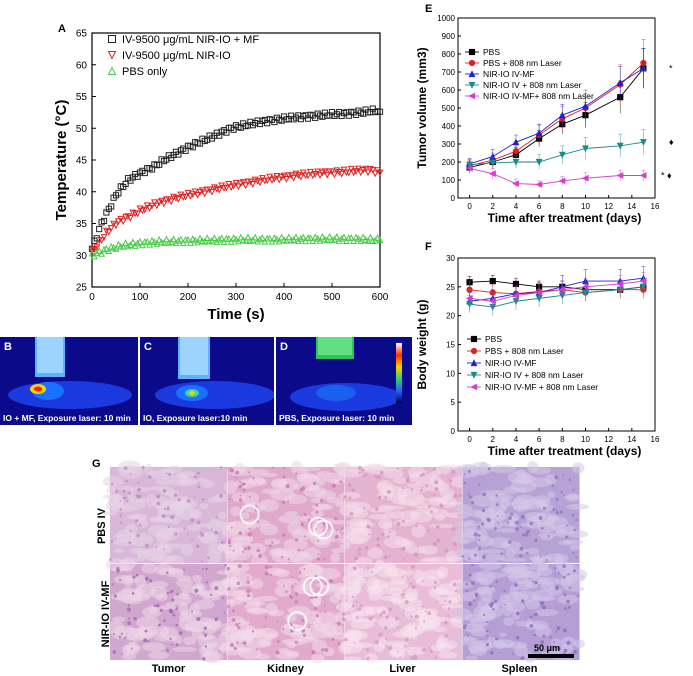  What do you see at coordinates (8, 347) in the screenshot?
I see `panel-letter-b: B` at bounding box center [8, 347].